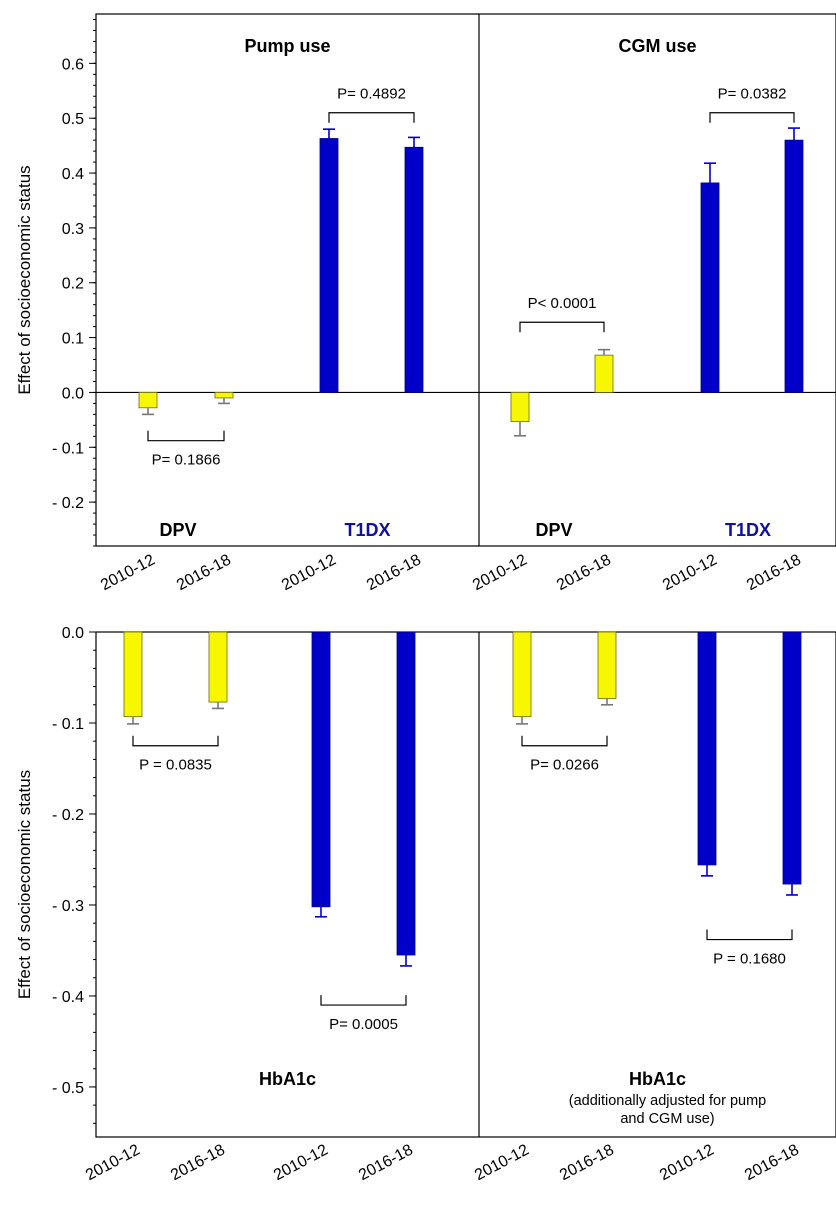 This screenshot has height=1223, width=836. I want to click on y-tick-label: - 0.5, so click(68, 1088).